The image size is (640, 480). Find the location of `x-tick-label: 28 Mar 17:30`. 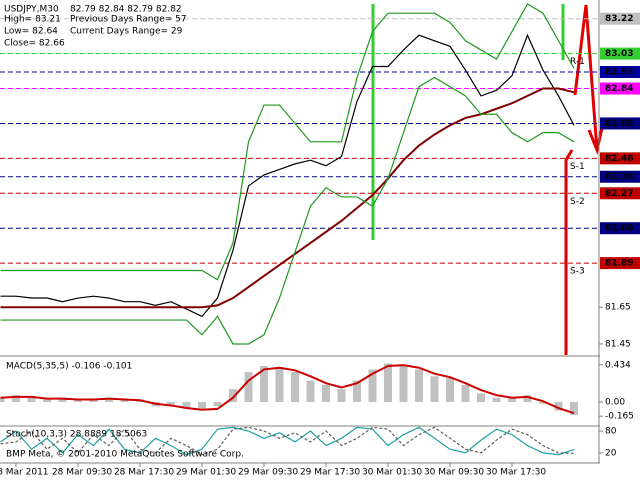

x-tick-label: 28 Mar 17:30 is located at coordinates (144, 473).